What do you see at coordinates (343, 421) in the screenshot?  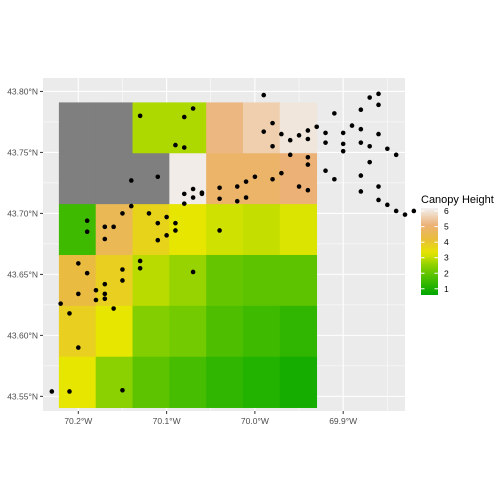 I see `x-tick-label: 69.9°W` at bounding box center [343, 421].